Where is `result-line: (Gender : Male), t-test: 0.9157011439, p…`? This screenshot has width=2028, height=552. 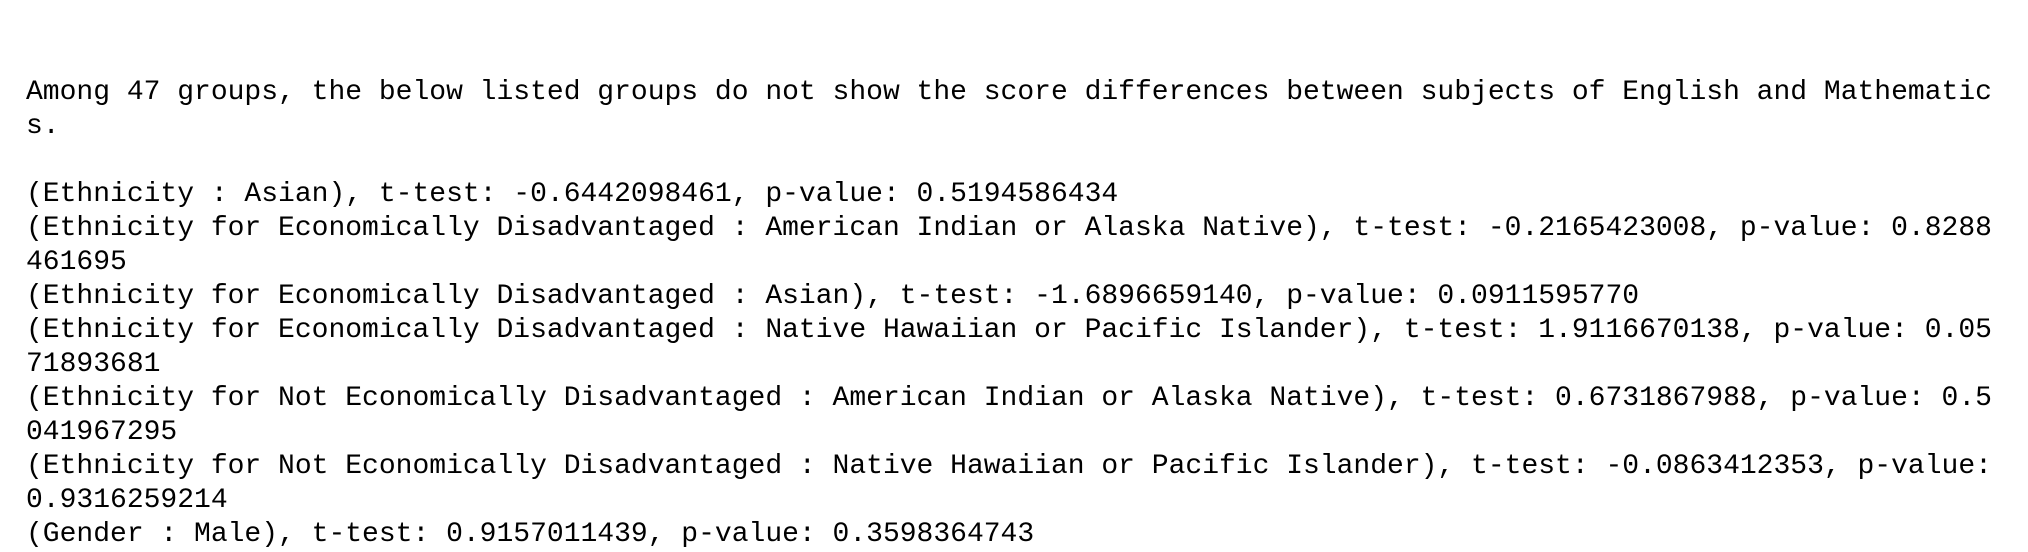
result-line: (Gender : Male), t-test: 0.9157011439, p… is located at coordinates (530, 534).